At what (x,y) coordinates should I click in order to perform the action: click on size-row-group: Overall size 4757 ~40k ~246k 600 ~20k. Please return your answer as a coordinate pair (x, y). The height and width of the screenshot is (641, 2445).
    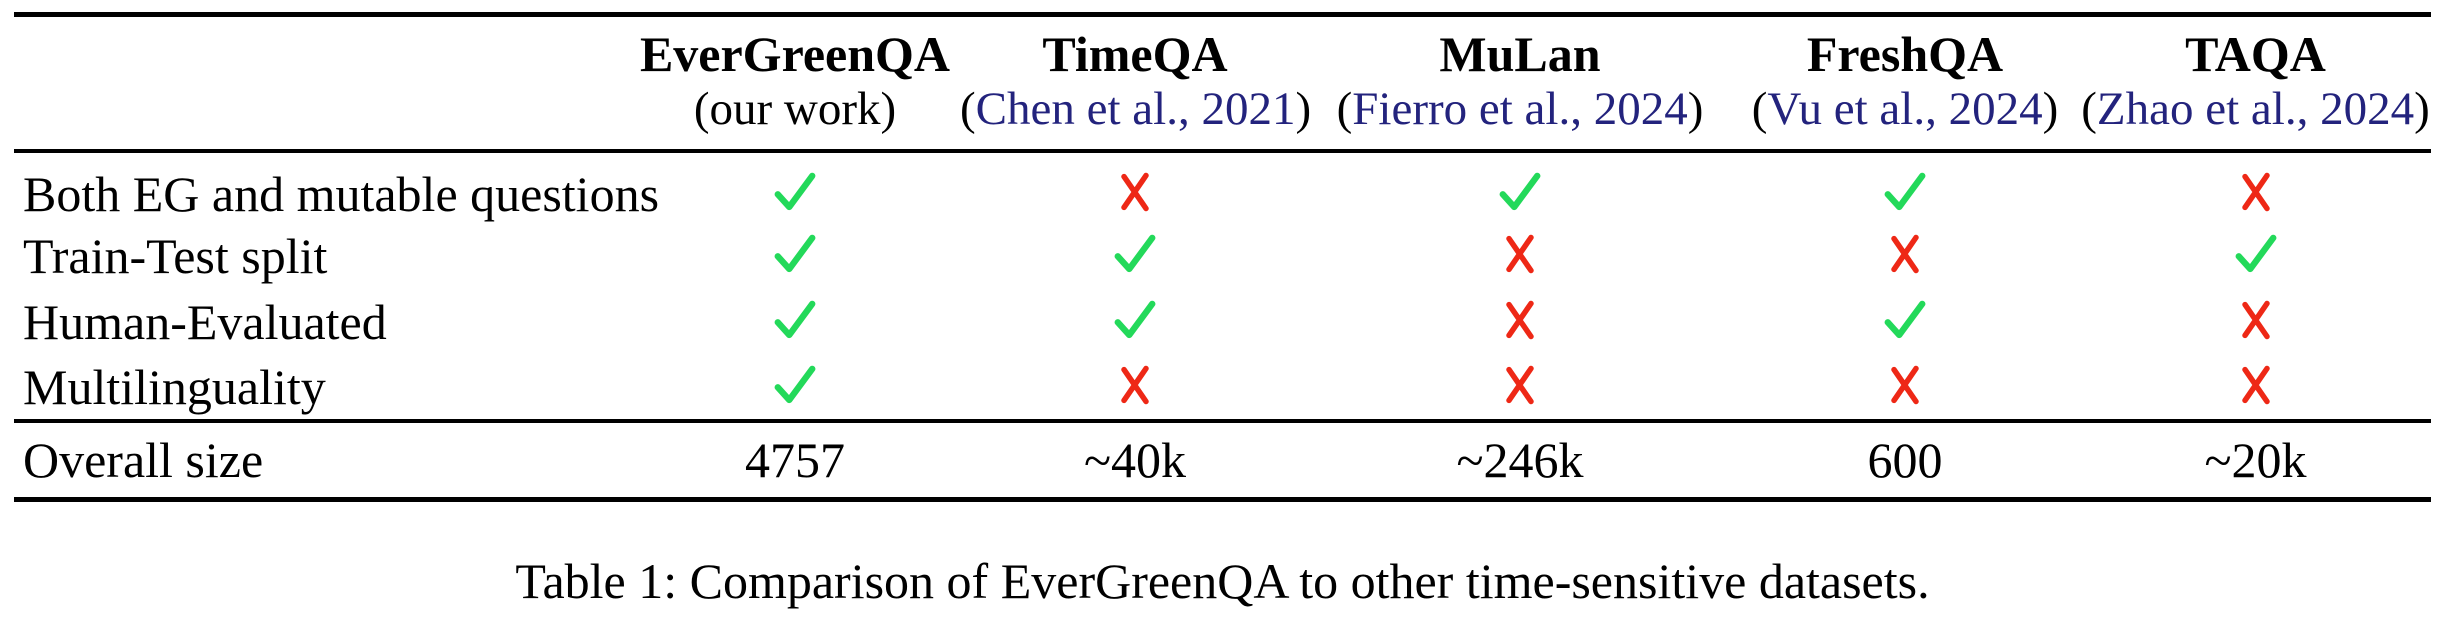
    Looking at the image, I should click on (1222, 460).